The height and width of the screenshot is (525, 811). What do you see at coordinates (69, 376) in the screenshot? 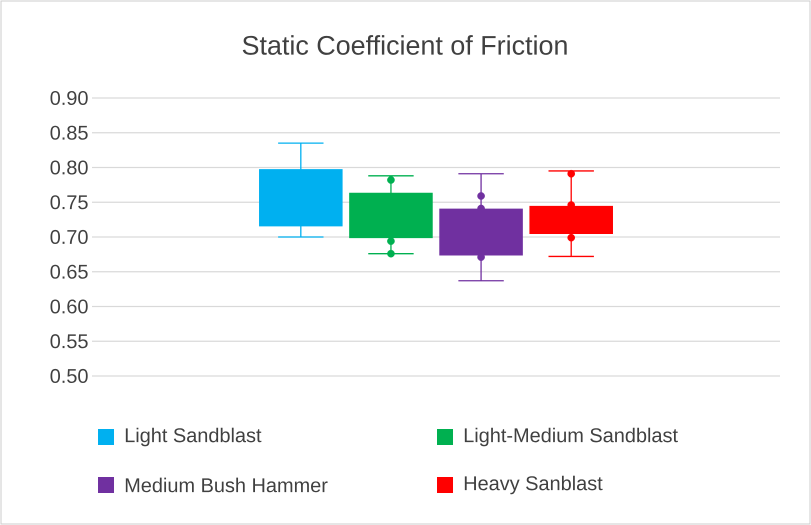
I see `y-tick-label: 0.50` at bounding box center [69, 376].